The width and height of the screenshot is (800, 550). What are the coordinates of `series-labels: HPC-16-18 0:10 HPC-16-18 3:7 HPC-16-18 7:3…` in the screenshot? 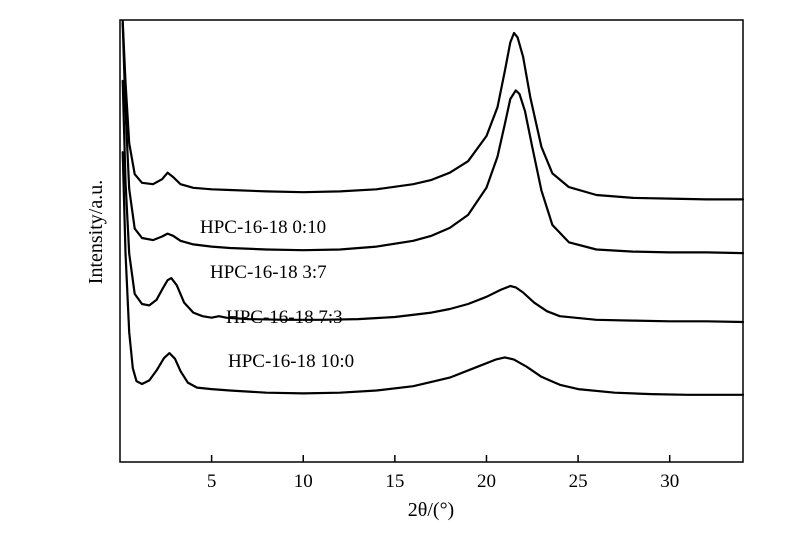 It's located at (277, 294).